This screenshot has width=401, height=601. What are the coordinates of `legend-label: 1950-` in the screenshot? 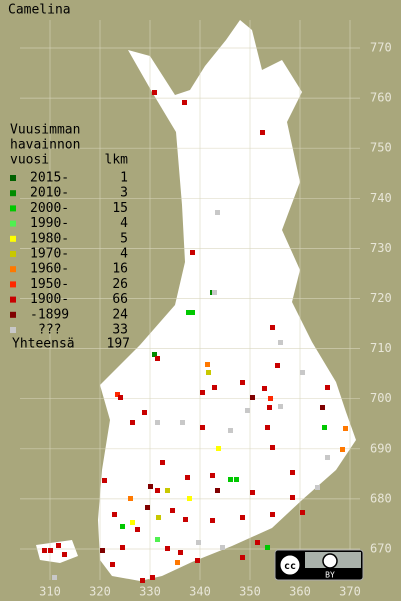 It's located at (49, 284).